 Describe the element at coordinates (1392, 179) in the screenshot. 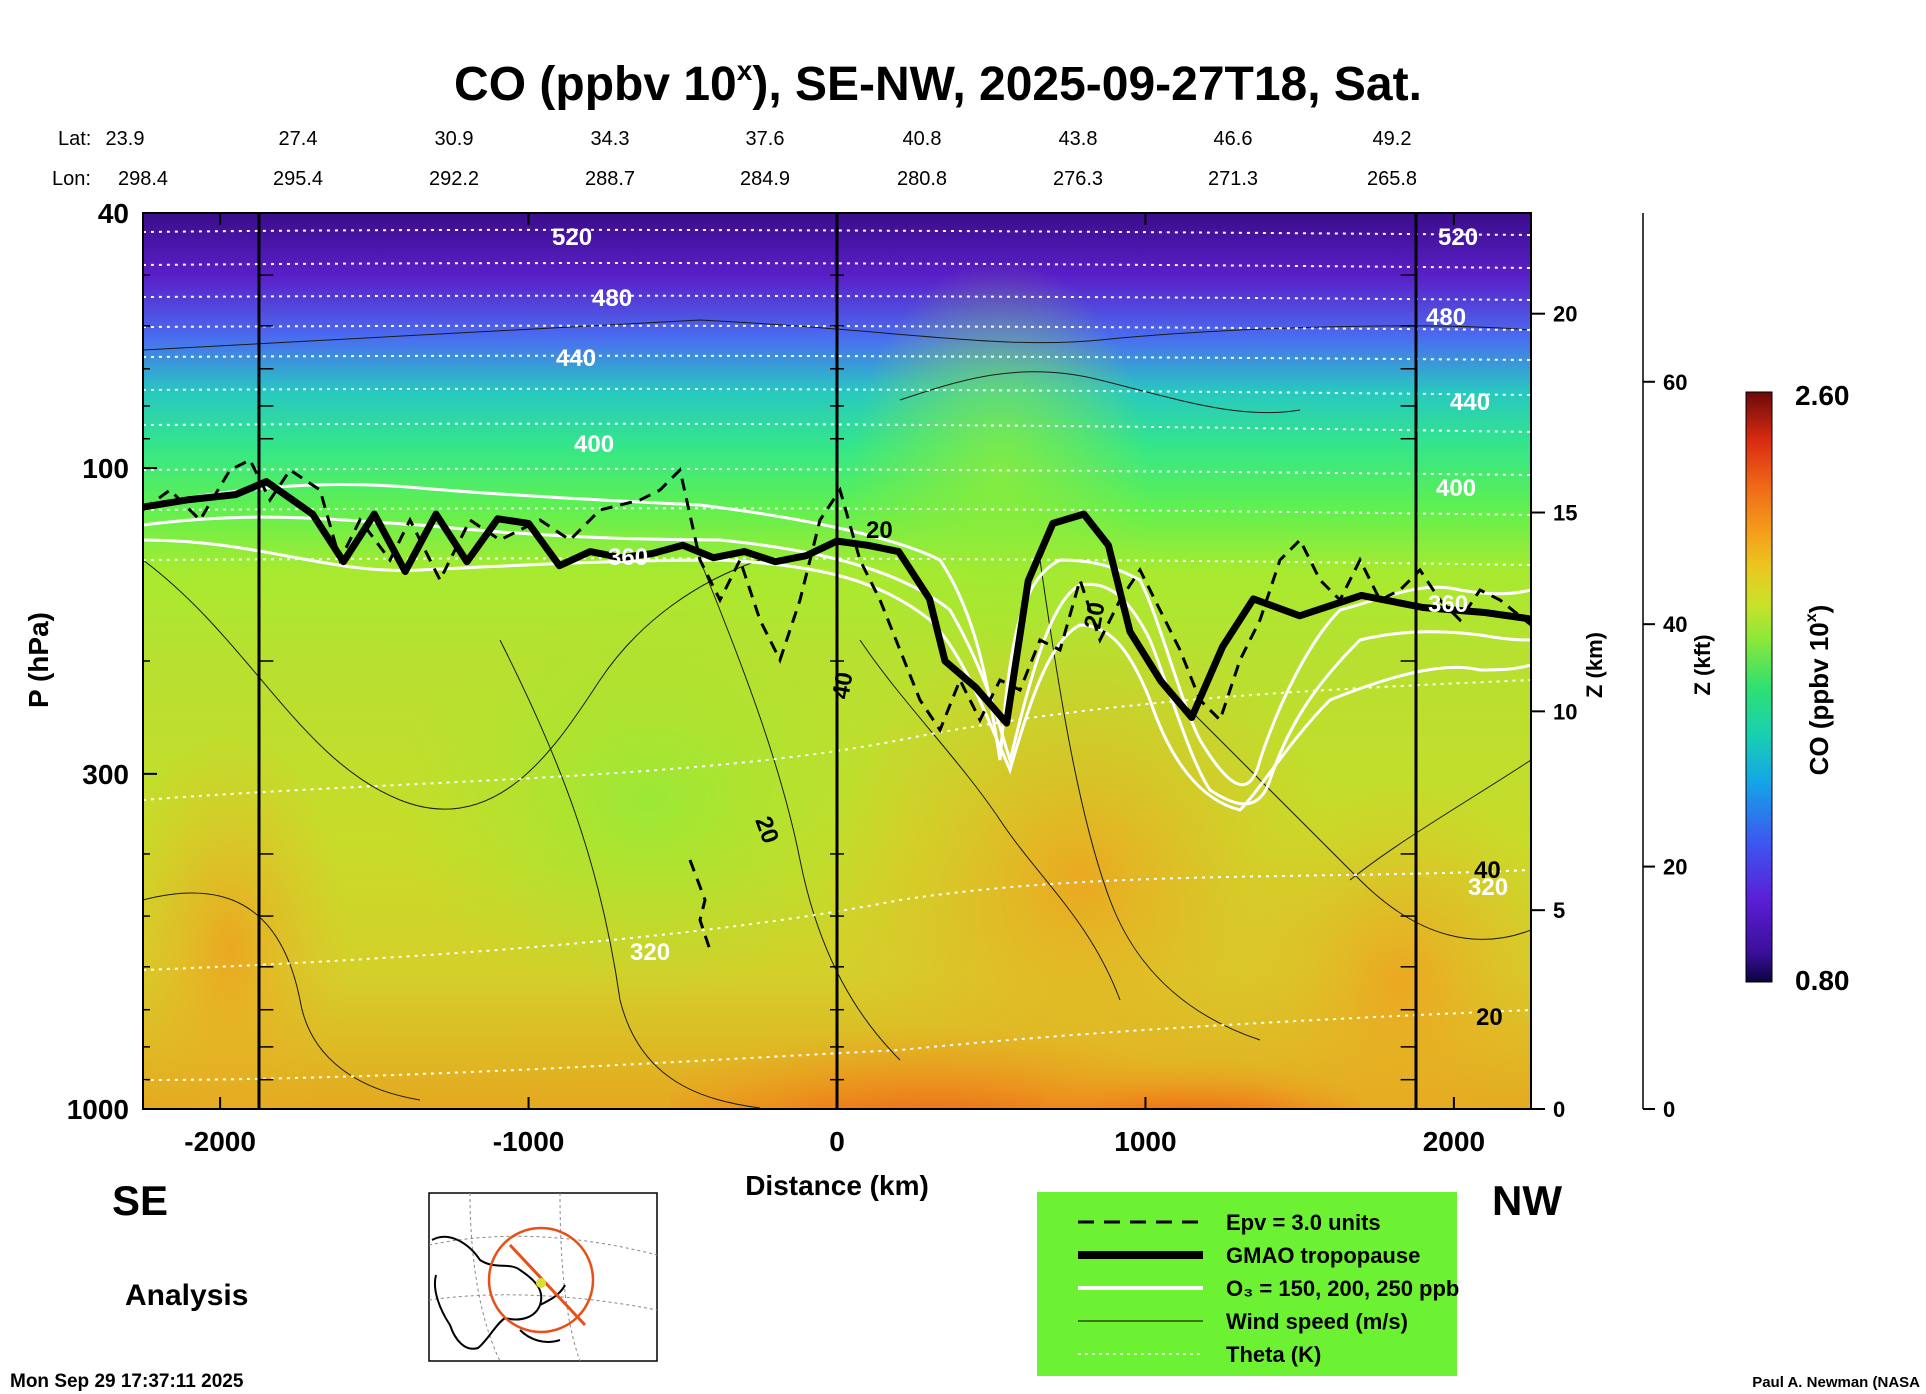

I see `lon-value: 265.8` at that location.